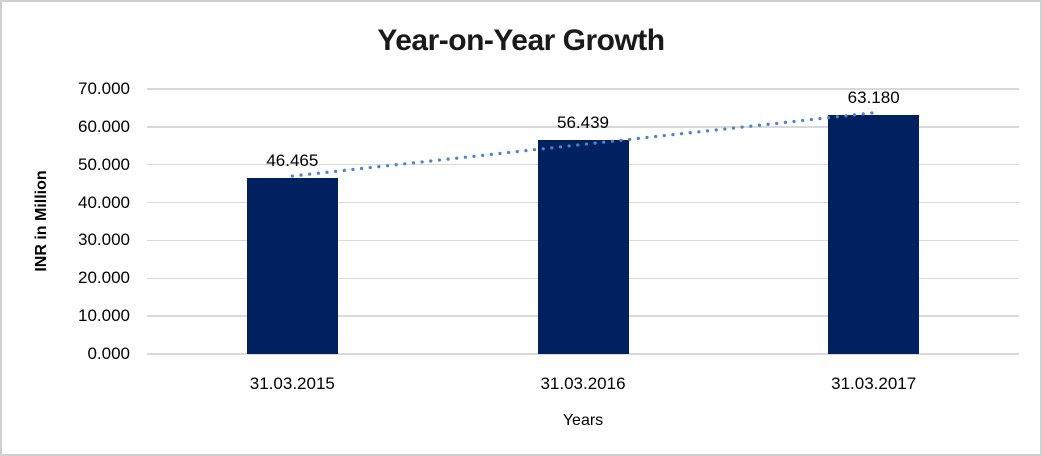 The width and height of the screenshot is (1042, 456). I want to click on y-axis-tick-label: 30.000, so click(104, 240).